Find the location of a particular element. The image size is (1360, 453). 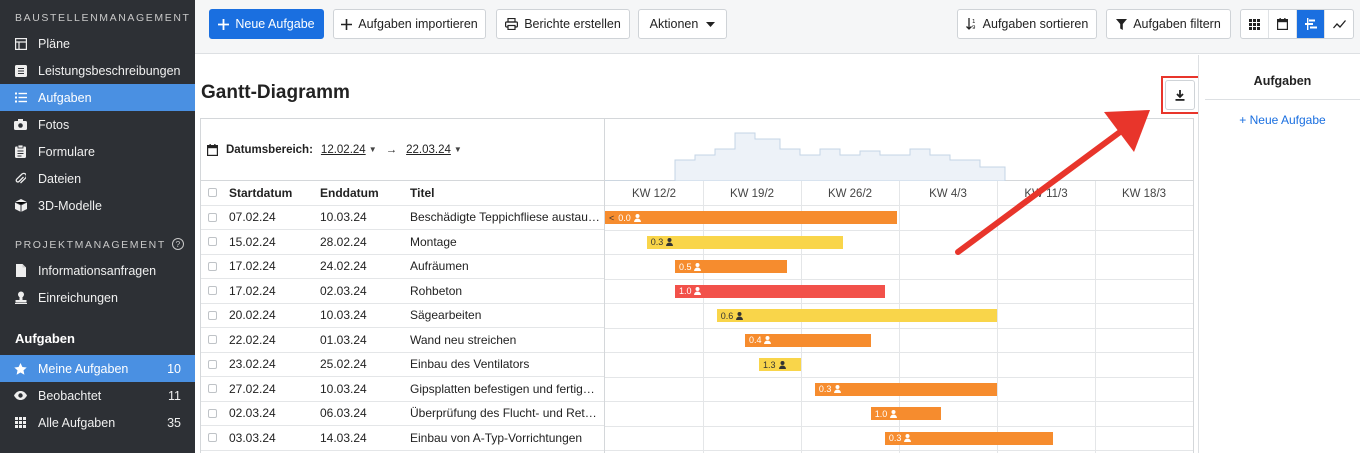

eye-icon is located at coordinates (20, 395).